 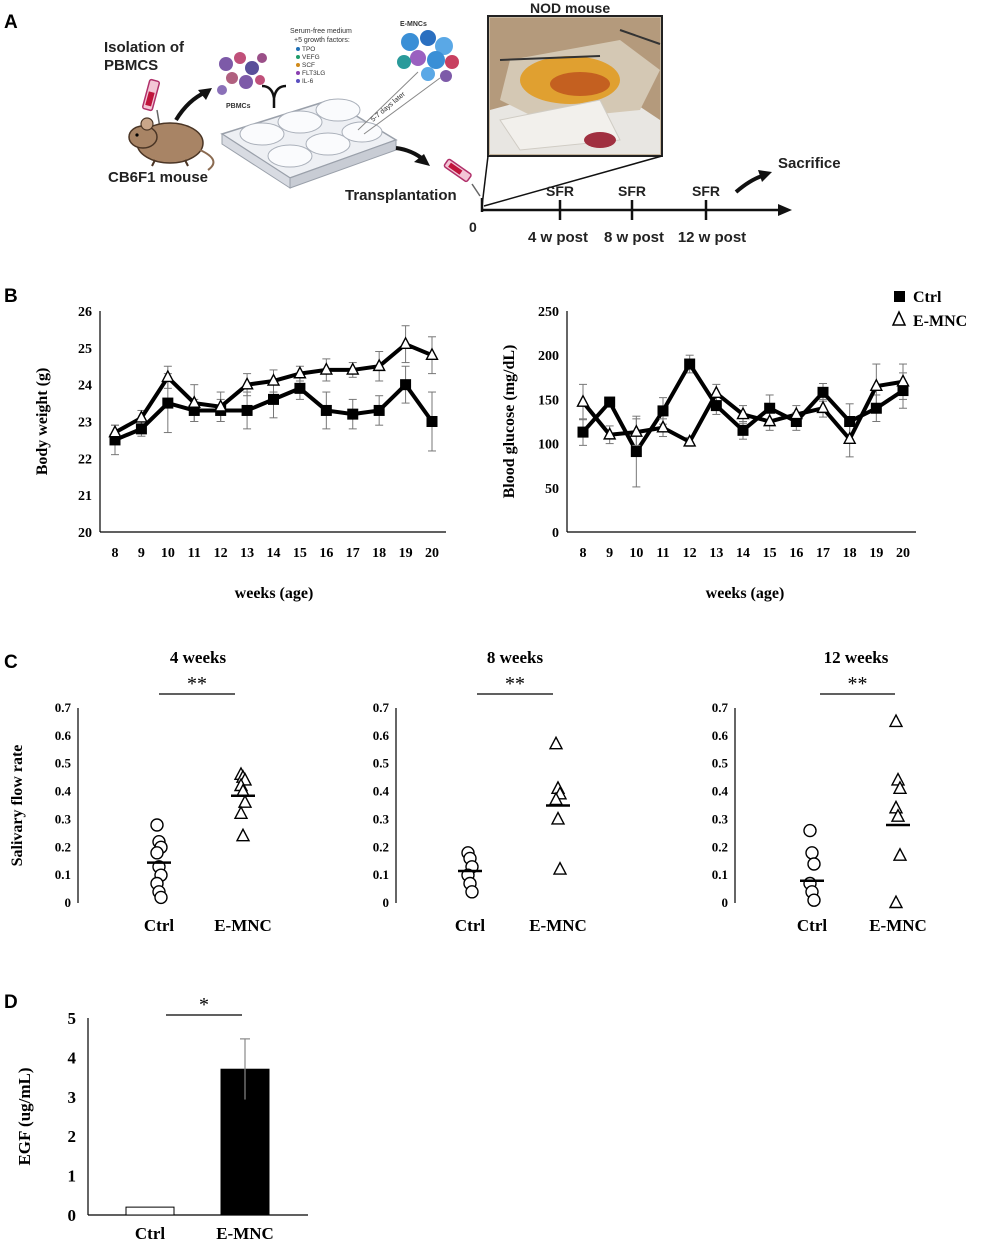 What do you see at coordinates (197, 684) in the screenshot?
I see `significance-label: **` at bounding box center [197, 684].